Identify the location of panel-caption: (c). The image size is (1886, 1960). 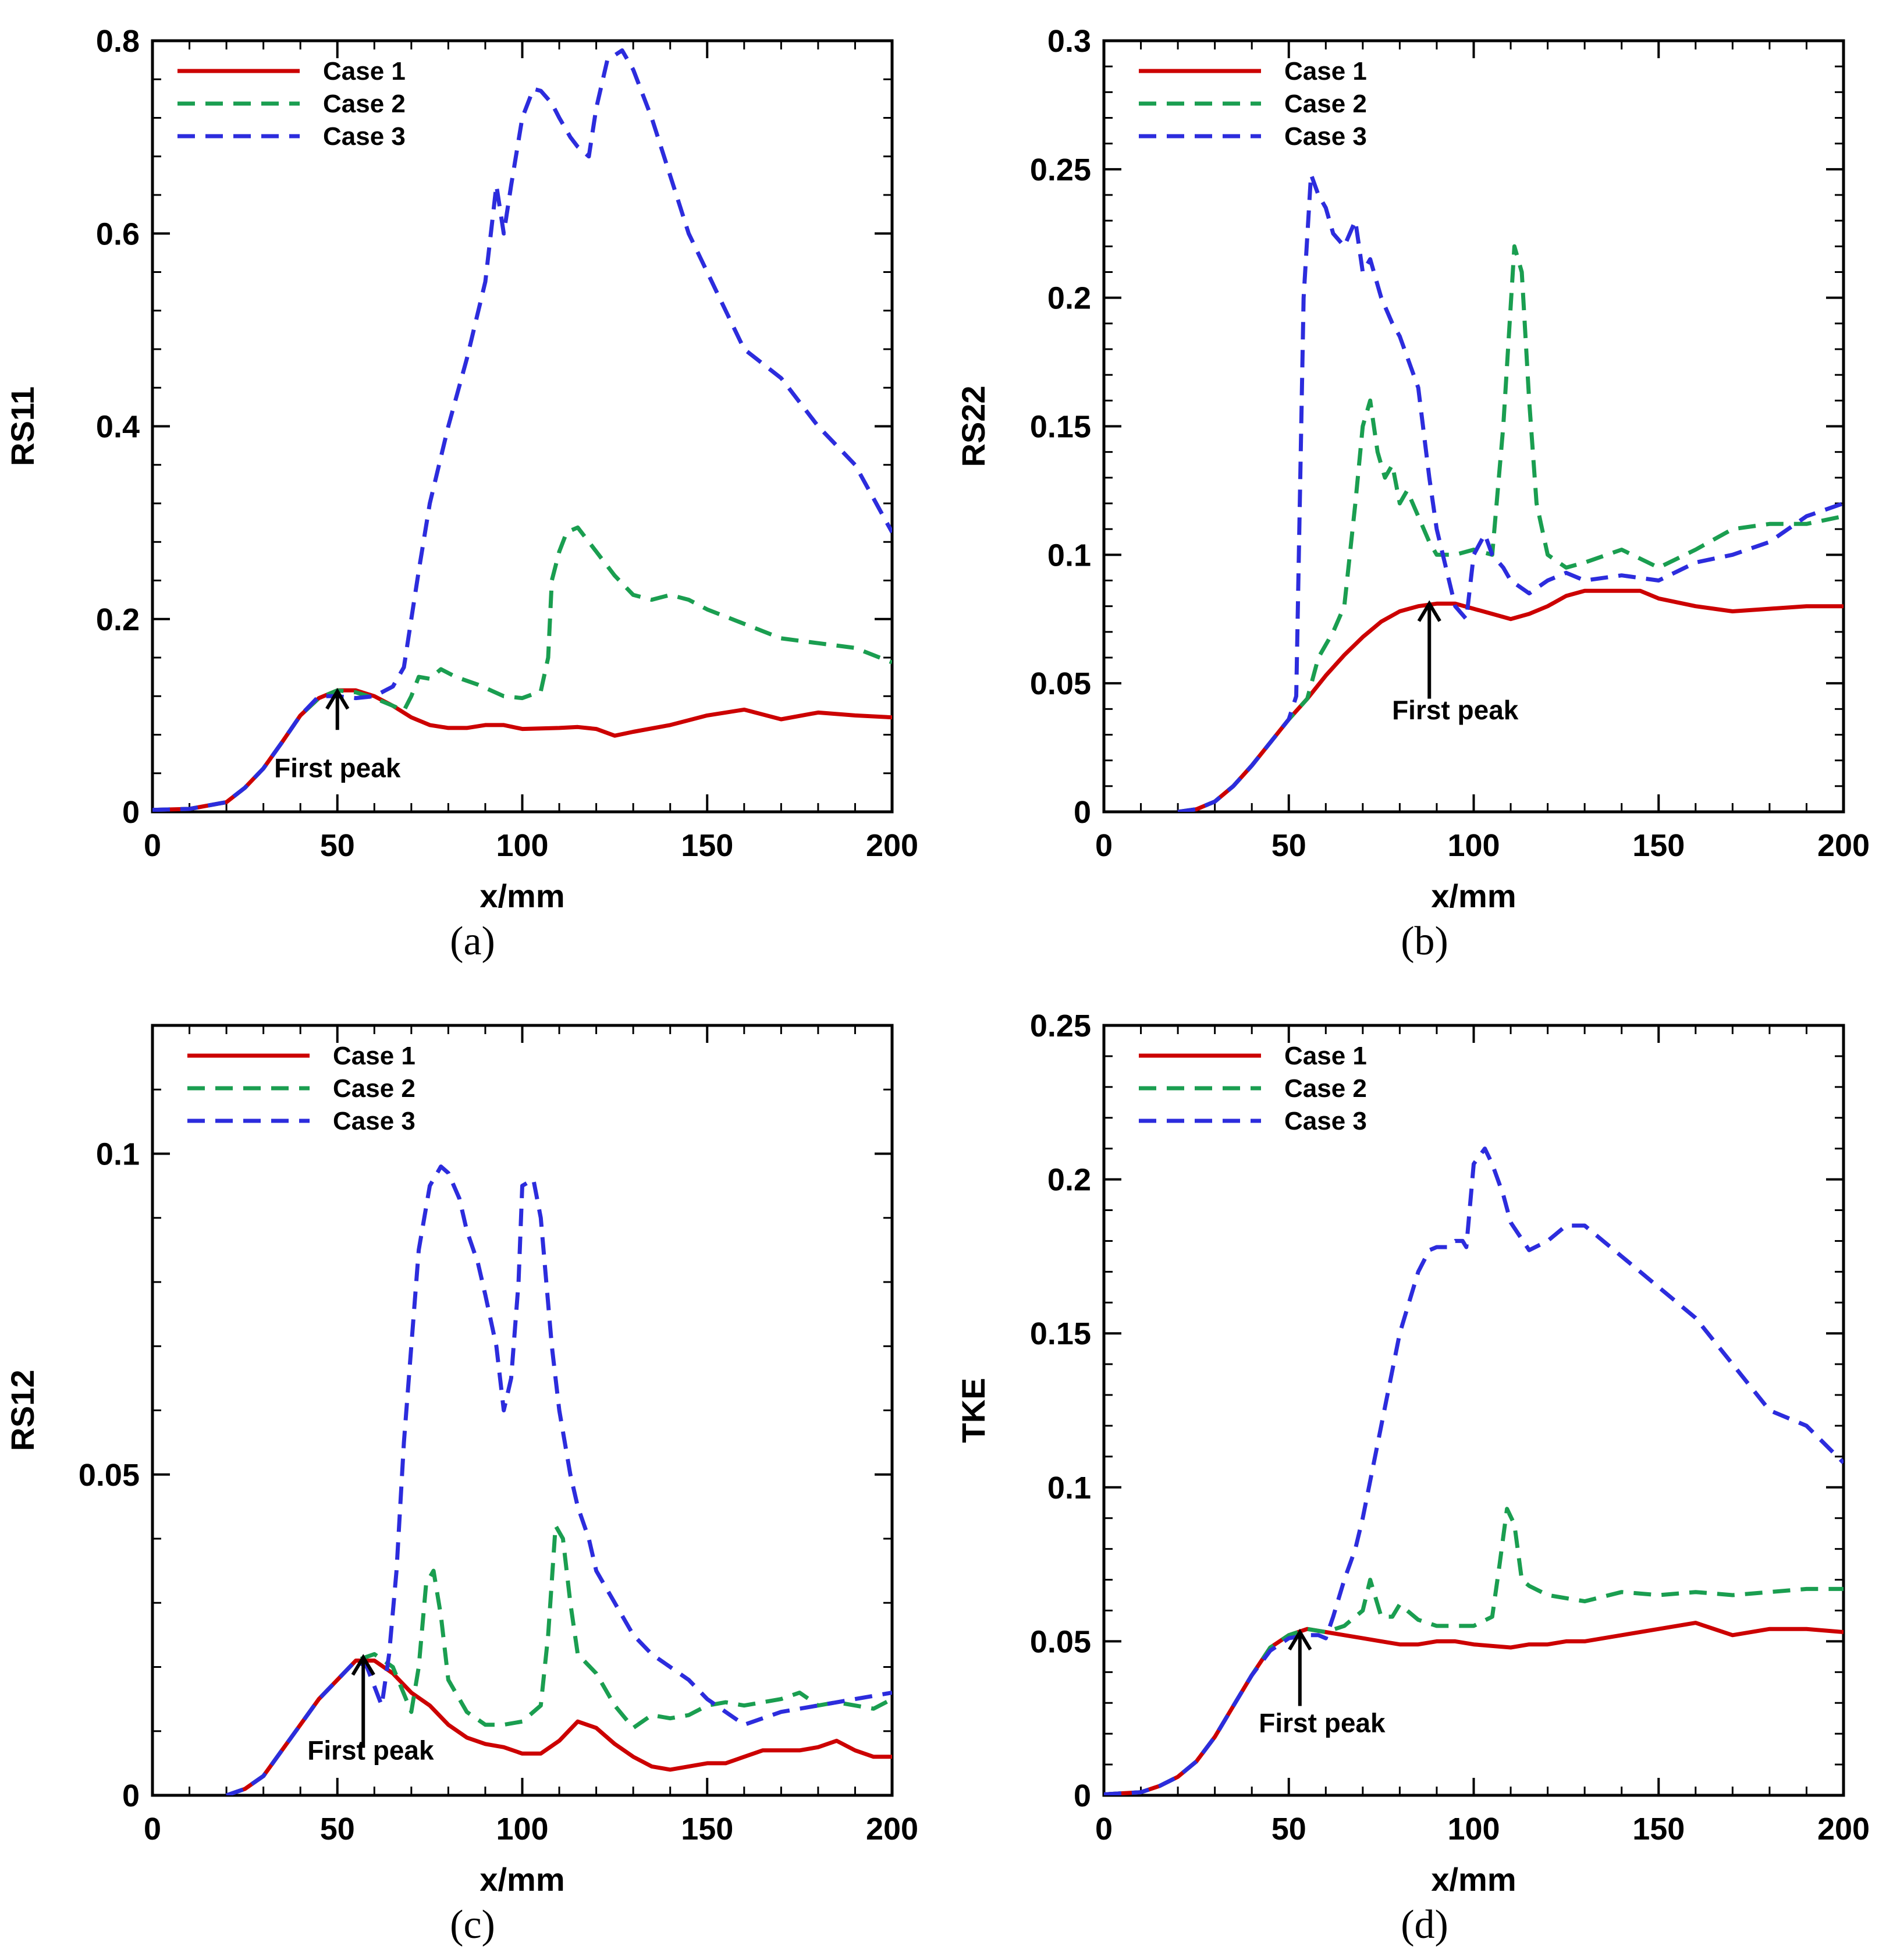
(472, 1924).